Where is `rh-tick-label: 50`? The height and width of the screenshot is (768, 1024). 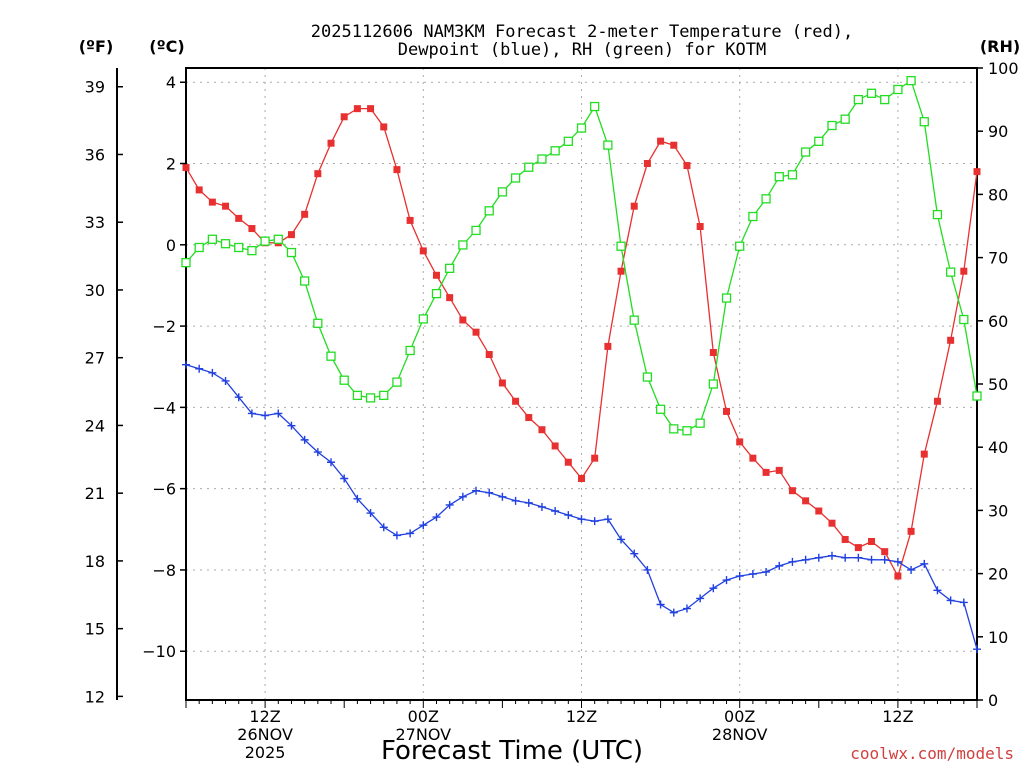
rh-tick-label: 50 is located at coordinates (998, 384).